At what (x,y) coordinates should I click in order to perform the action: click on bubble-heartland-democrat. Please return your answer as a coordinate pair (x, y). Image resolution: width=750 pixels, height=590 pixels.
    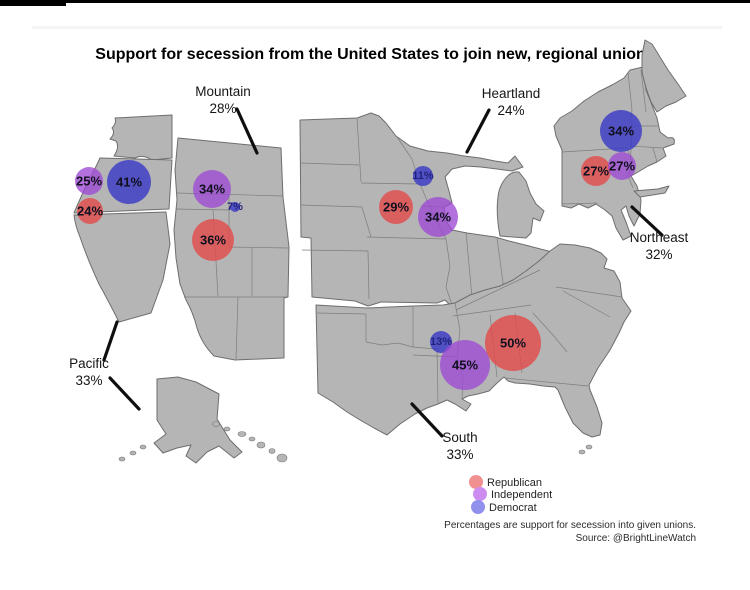
    Looking at the image, I should click on (423, 176).